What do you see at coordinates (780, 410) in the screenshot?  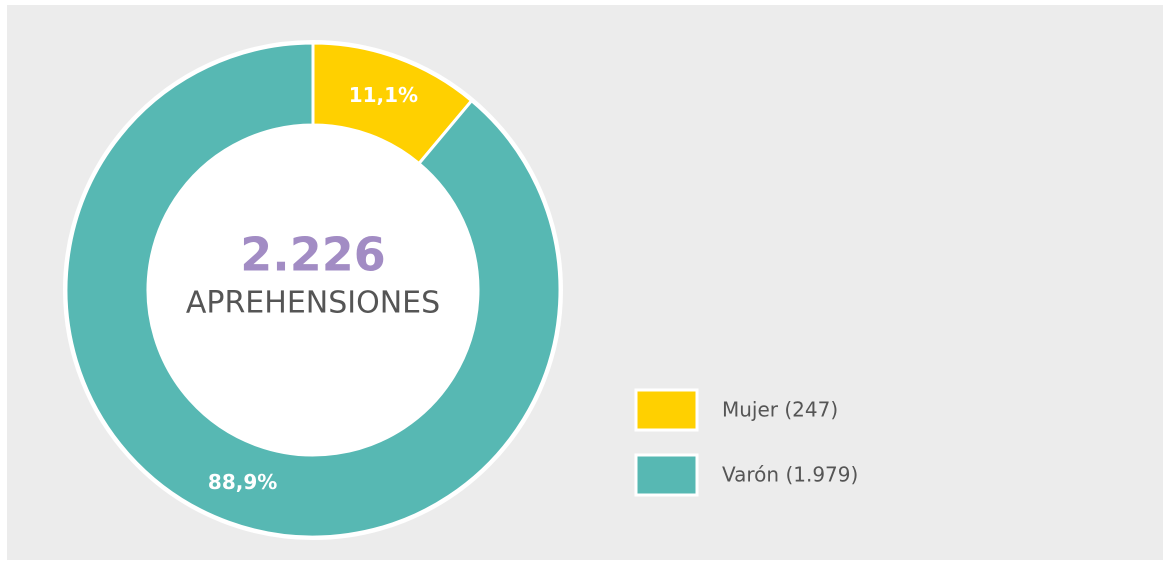 I see `legend-label: Mujer (247)` at bounding box center [780, 410].